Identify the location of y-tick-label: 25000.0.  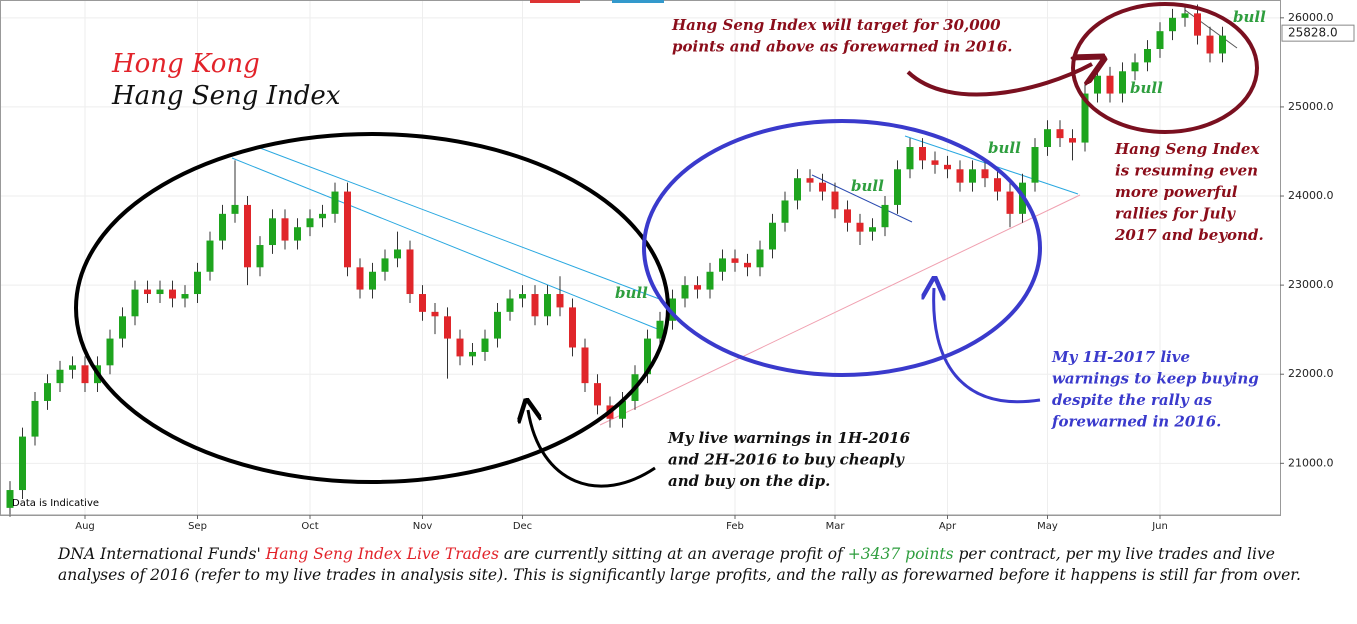
(1311, 106).